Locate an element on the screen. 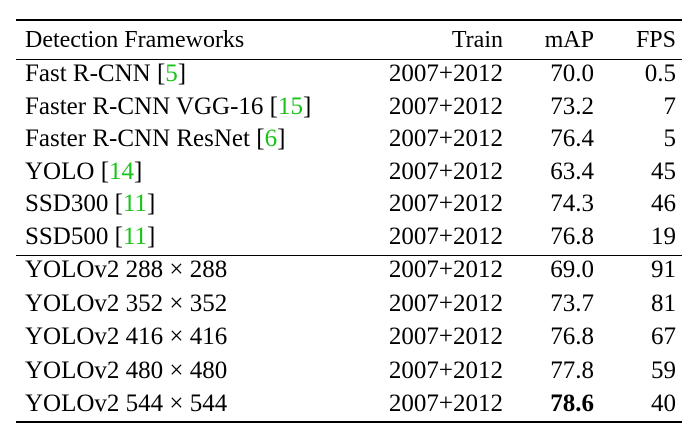 Image resolution: width=700 pixels, height=427 pixels. header-rule is located at coordinates (349, 59).